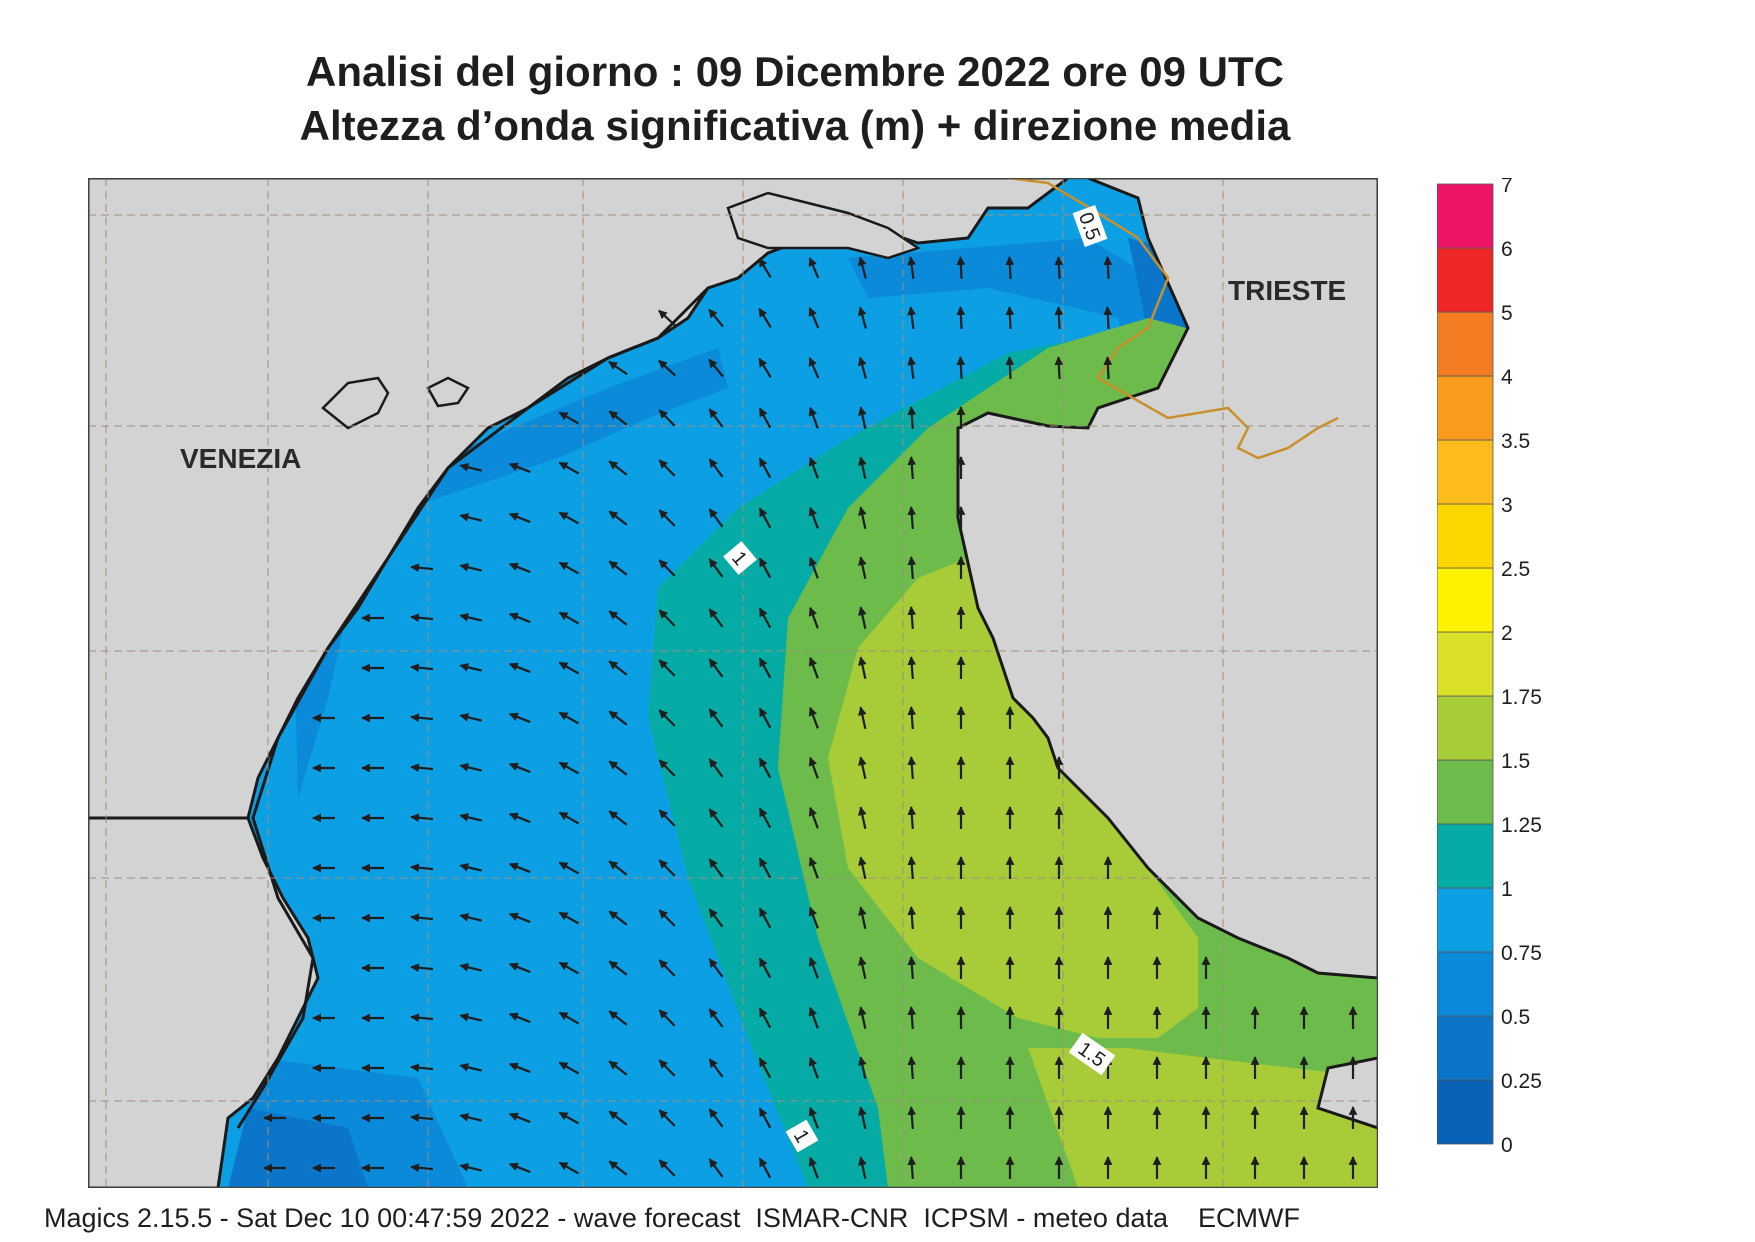 This screenshot has width=1755, height=1242. What do you see at coordinates (1173, 319) in the screenshot?
I see `national-border` at bounding box center [1173, 319].